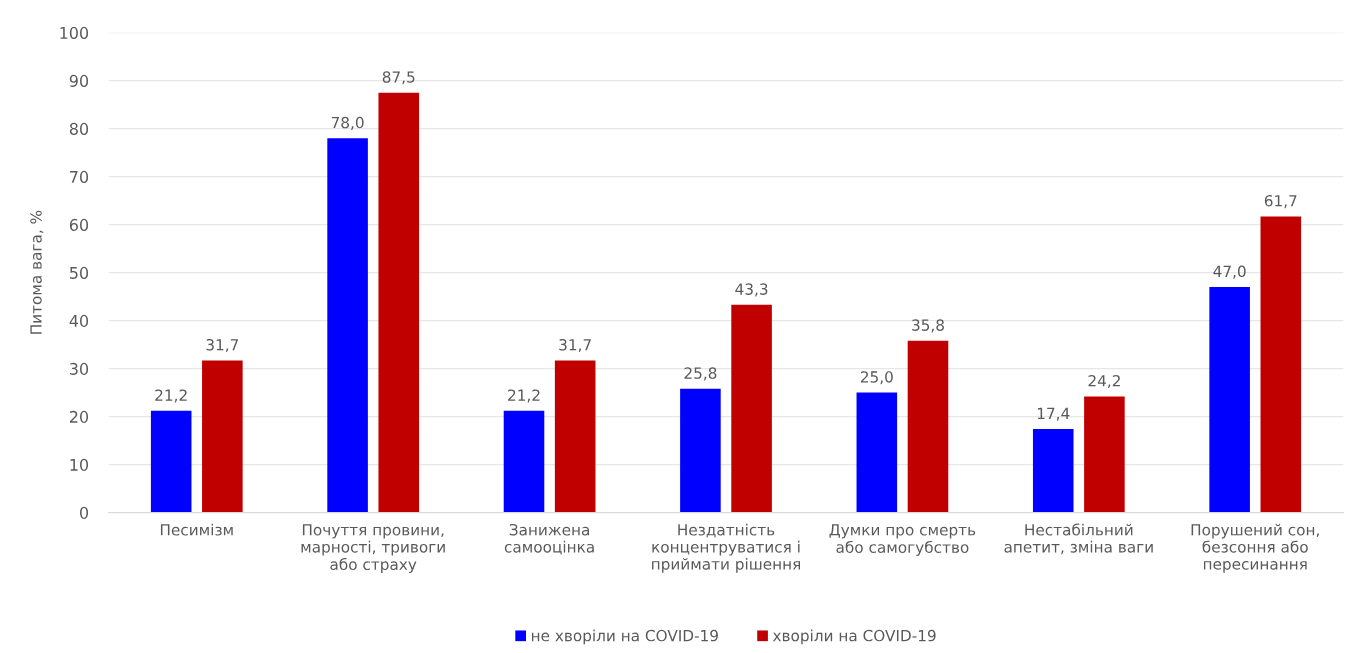  Describe the element at coordinates (928, 326) in the screenshot. I see `data-label: 35,8` at that location.